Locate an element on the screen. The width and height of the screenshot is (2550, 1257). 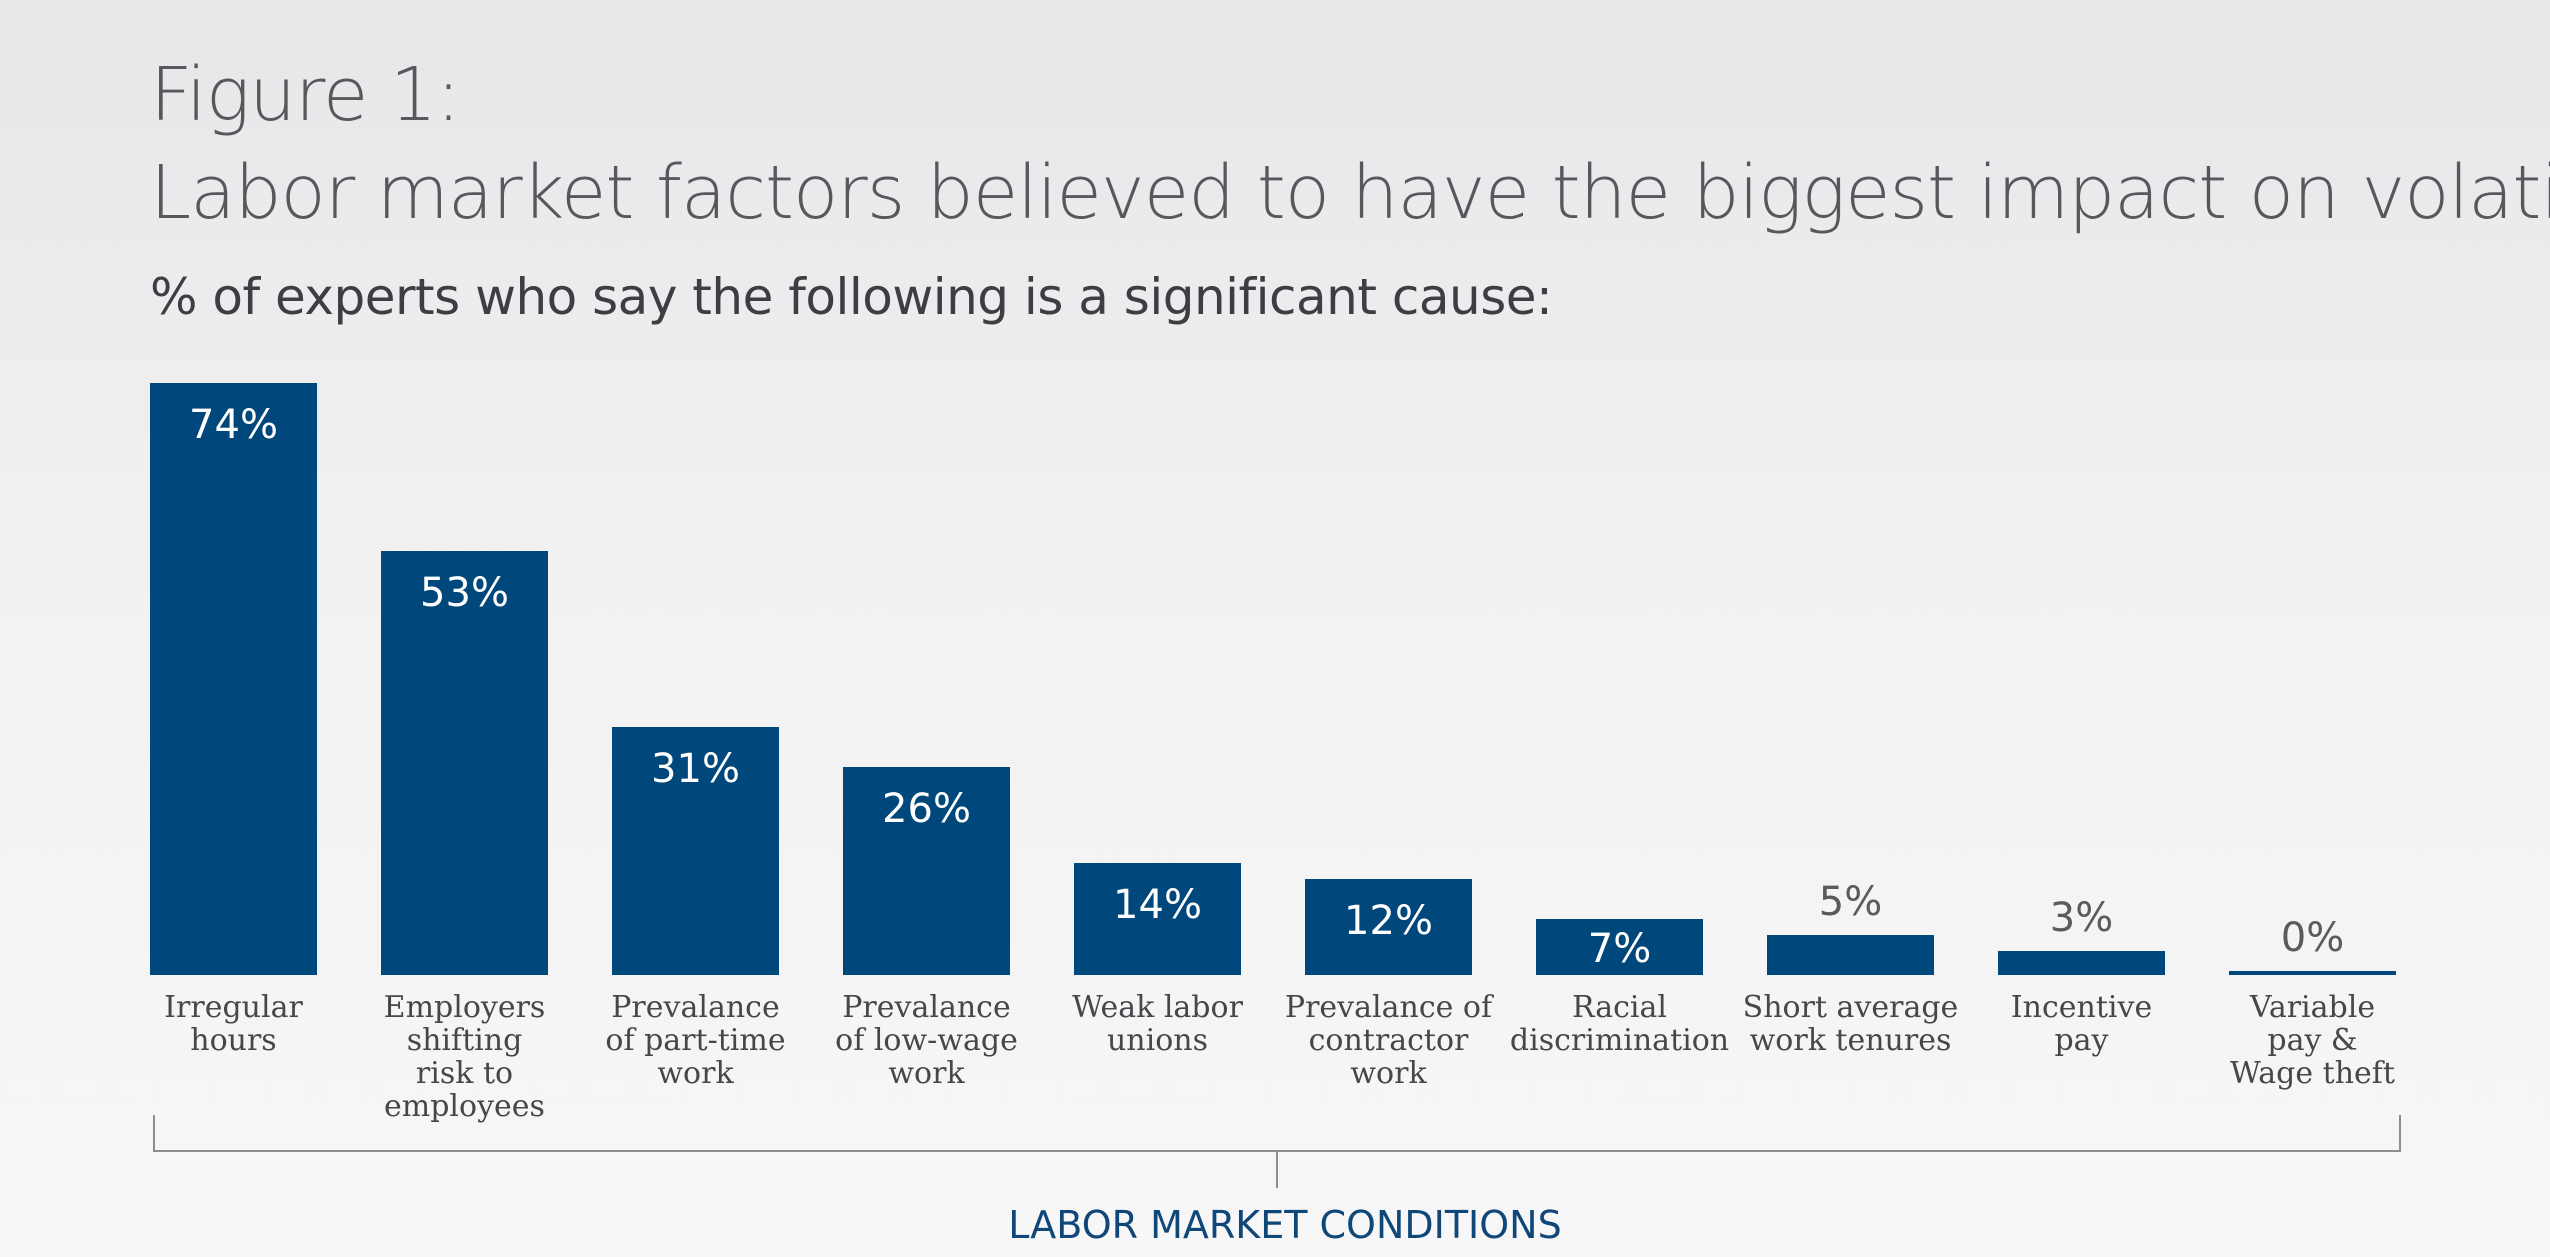
category-label-1: Irregular hours is located at coordinates (233, 1024).